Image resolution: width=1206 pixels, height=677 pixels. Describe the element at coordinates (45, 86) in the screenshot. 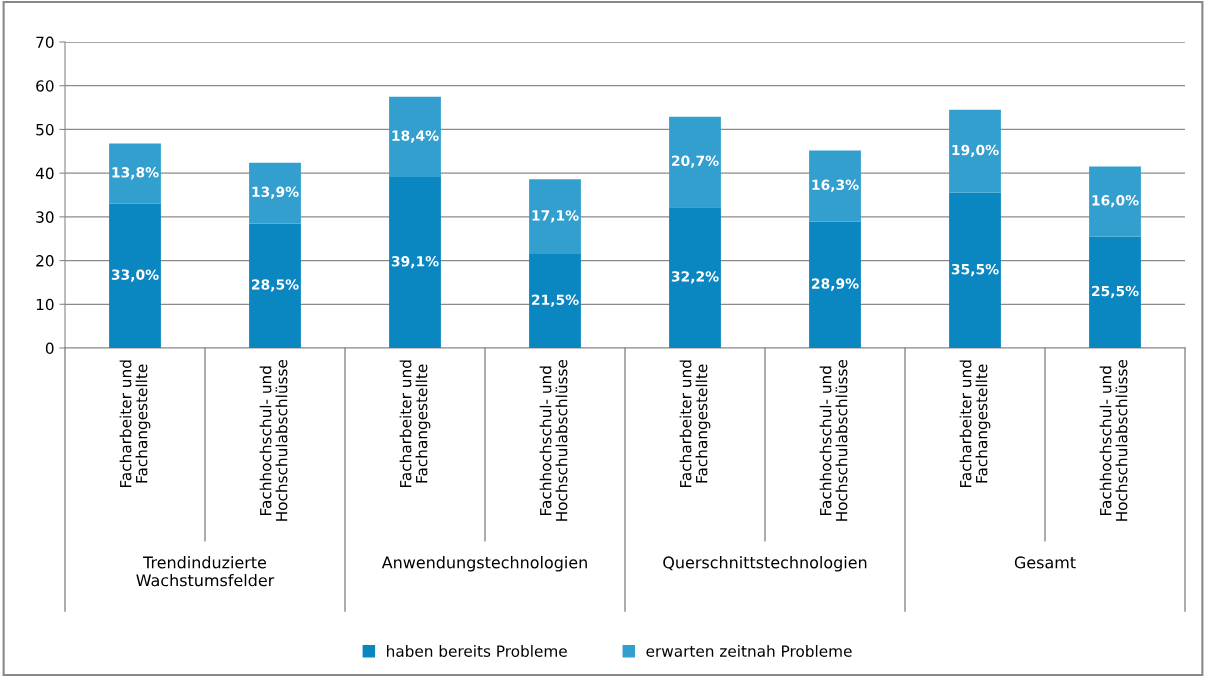

I see `y-tick-label: 60` at that location.